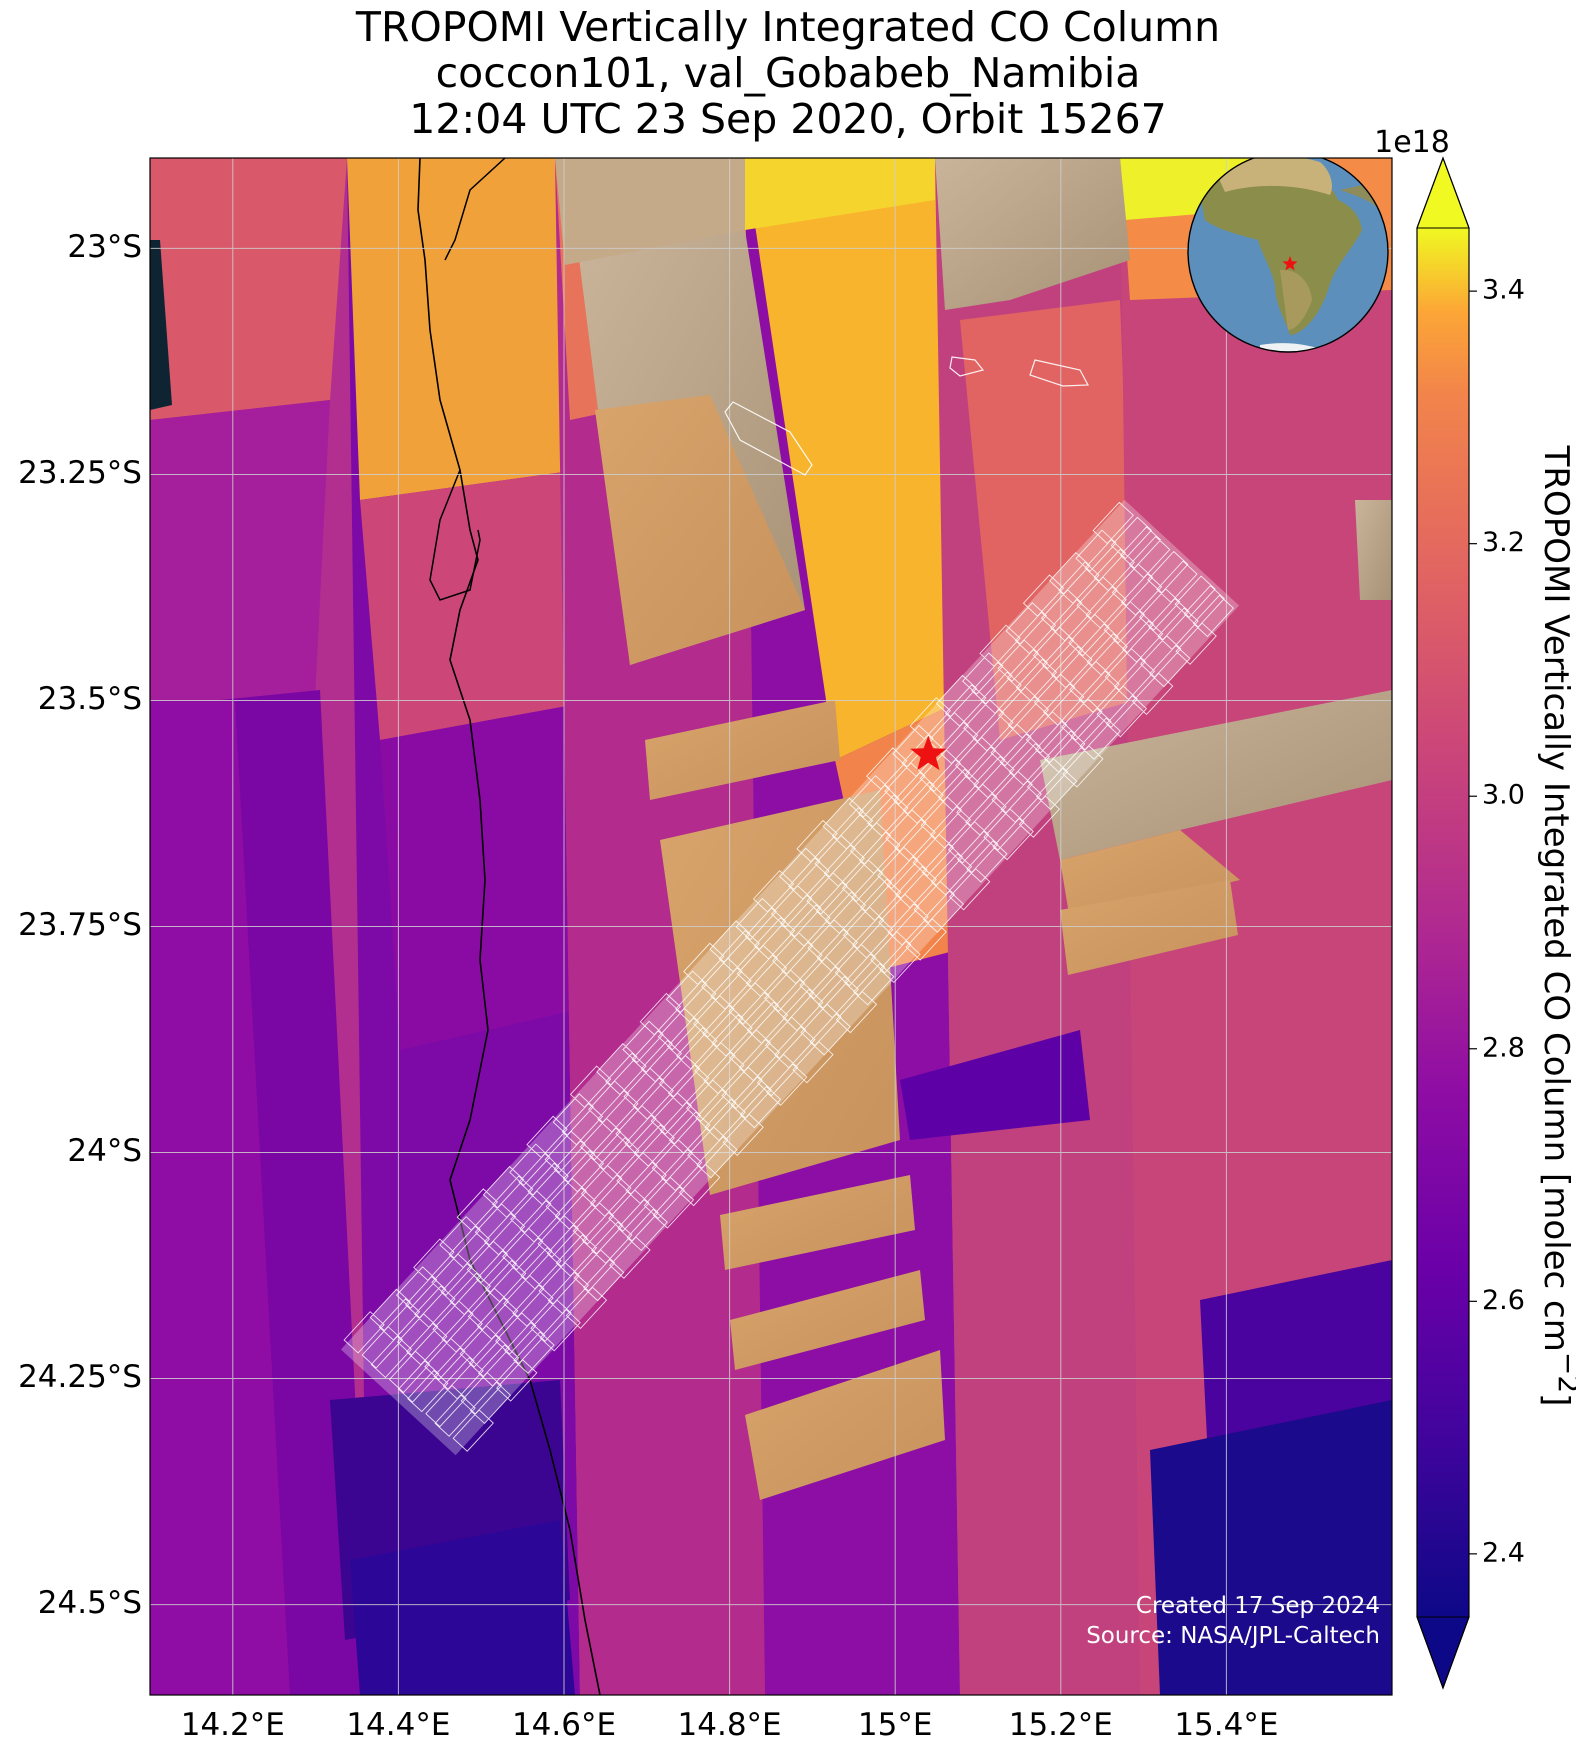 This screenshot has height=1748, width=1576. I want to click on colorbar-gradient, so click(1443, 922).